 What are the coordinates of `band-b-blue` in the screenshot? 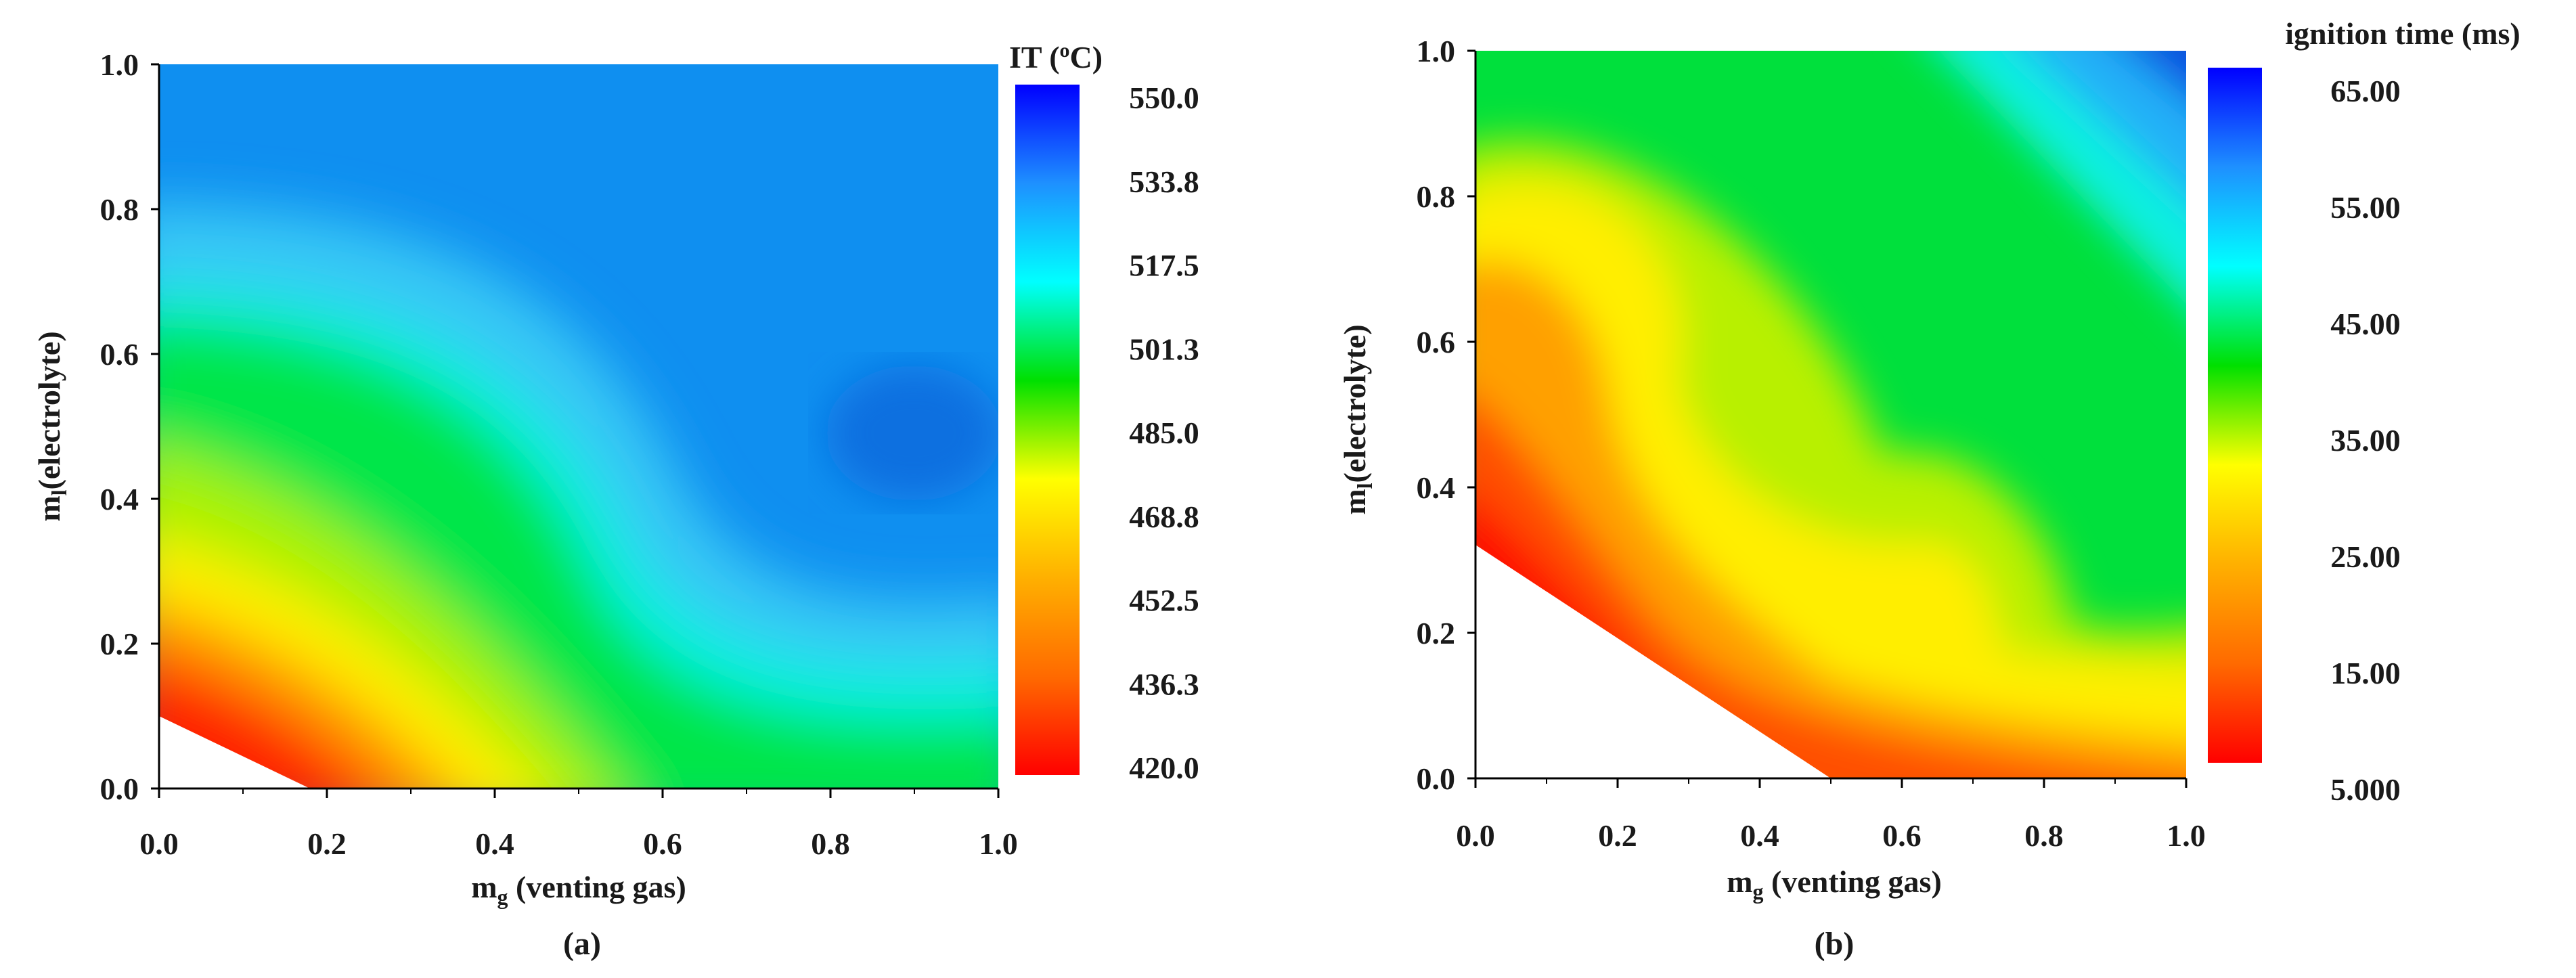 It's located at (2158, 74).